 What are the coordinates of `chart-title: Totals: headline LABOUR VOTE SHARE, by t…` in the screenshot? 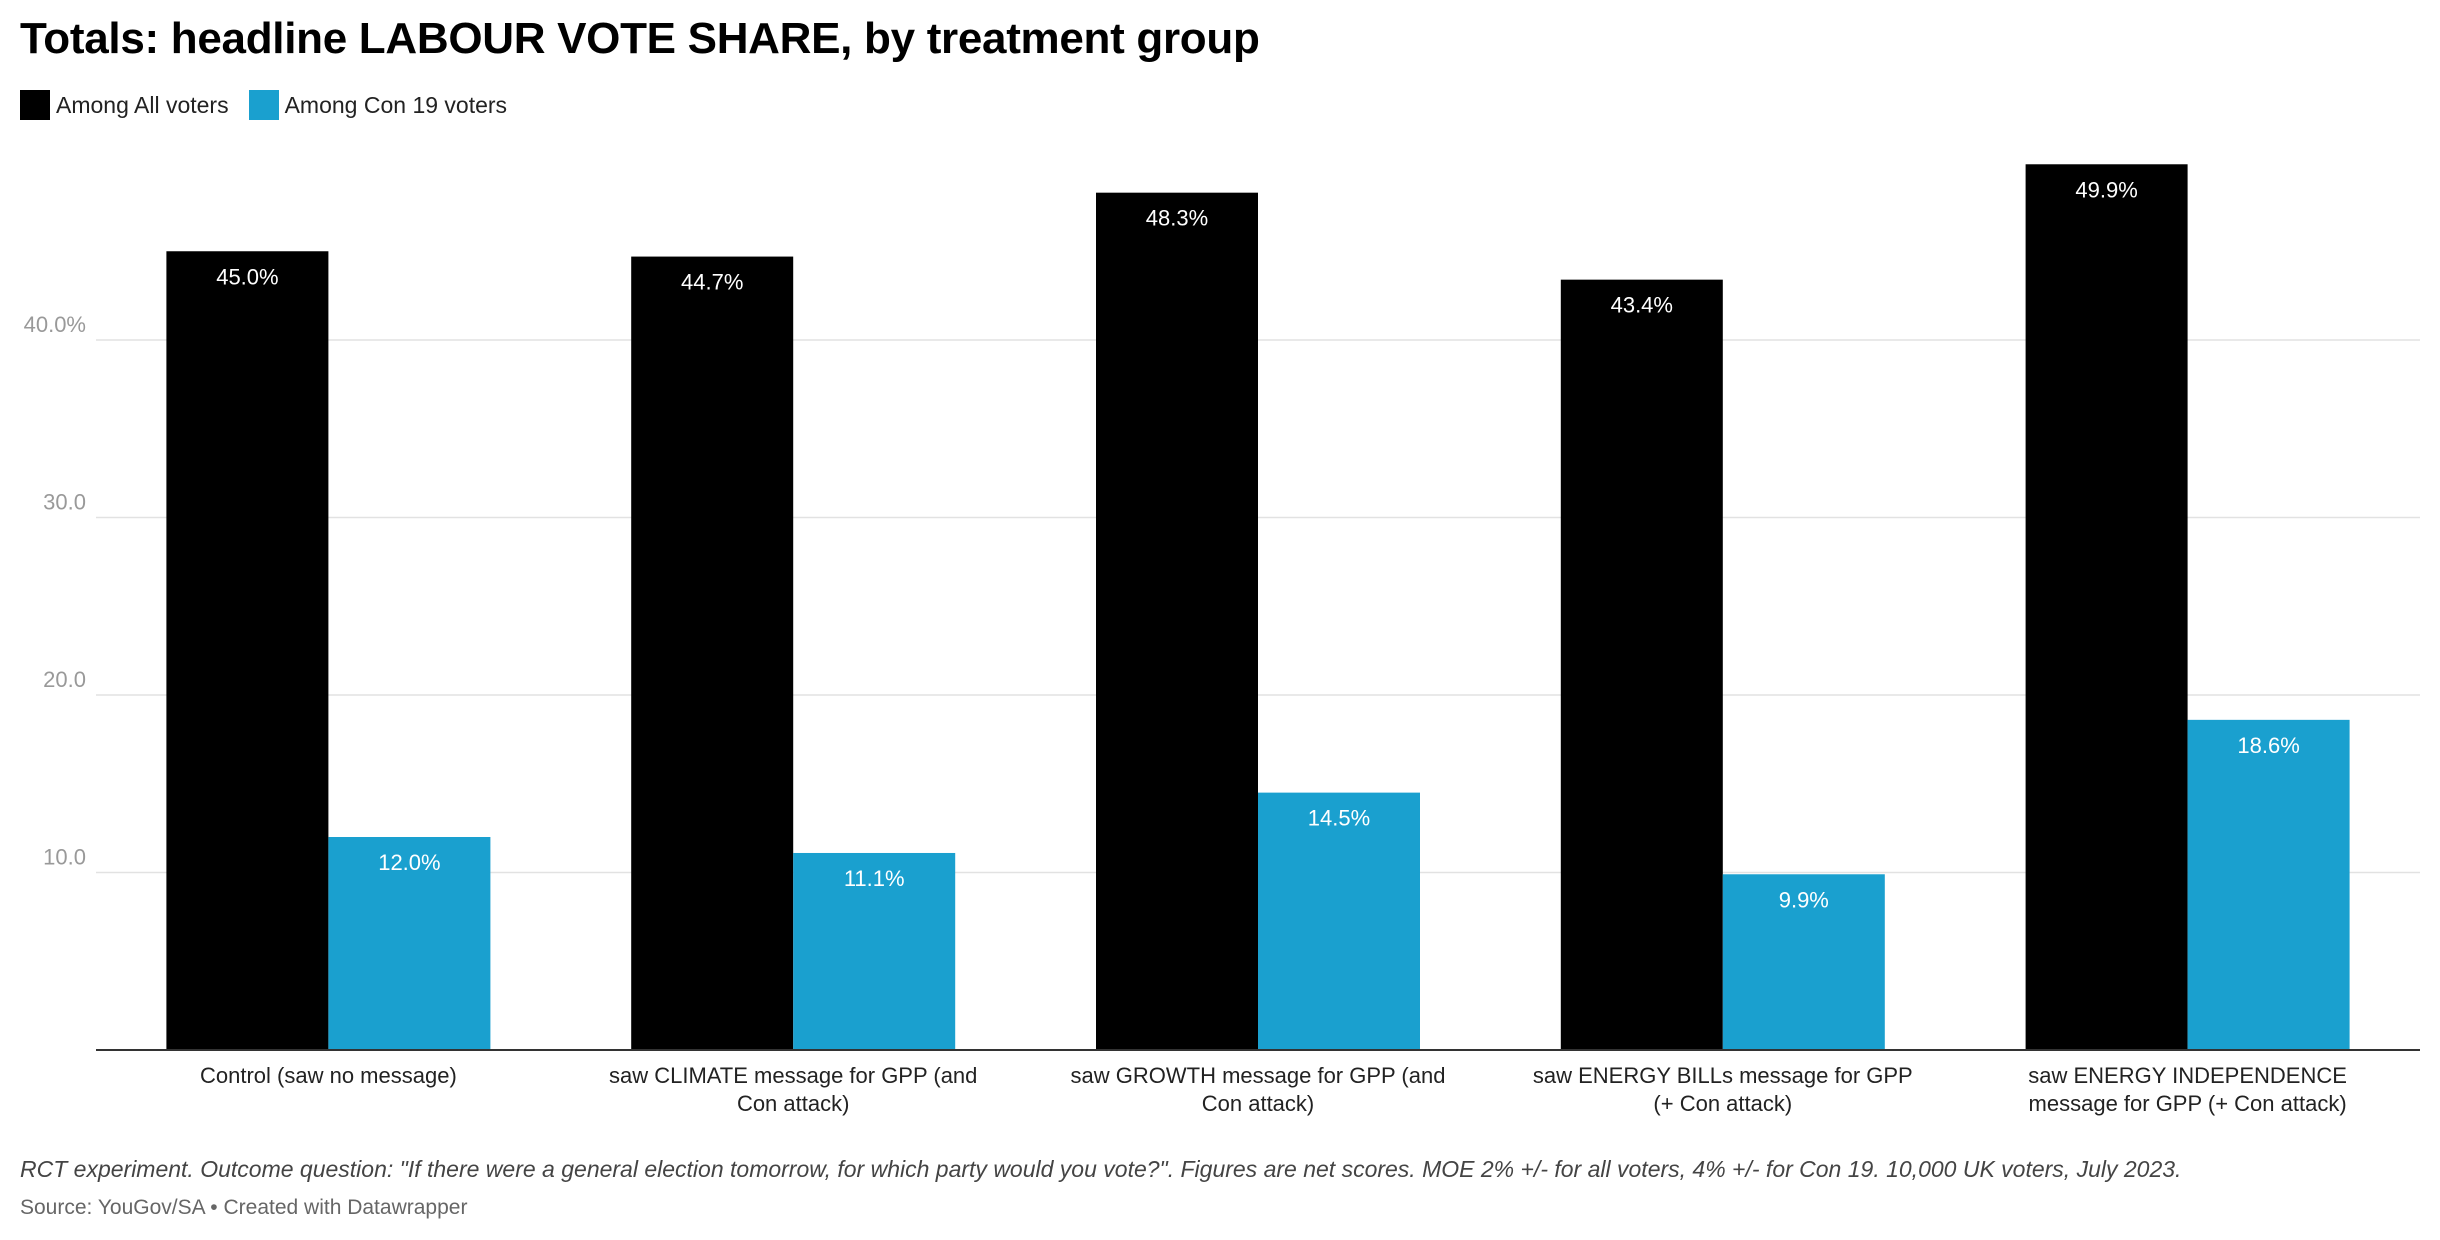 It's located at (640, 38).